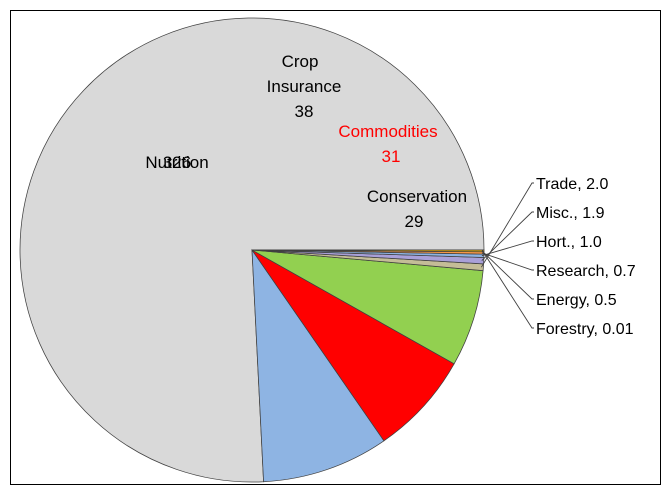 The width and height of the screenshot is (663, 485). What do you see at coordinates (507, 261) in the screenshot?
I see `leader-line-research` at bounding box center [507, 261].